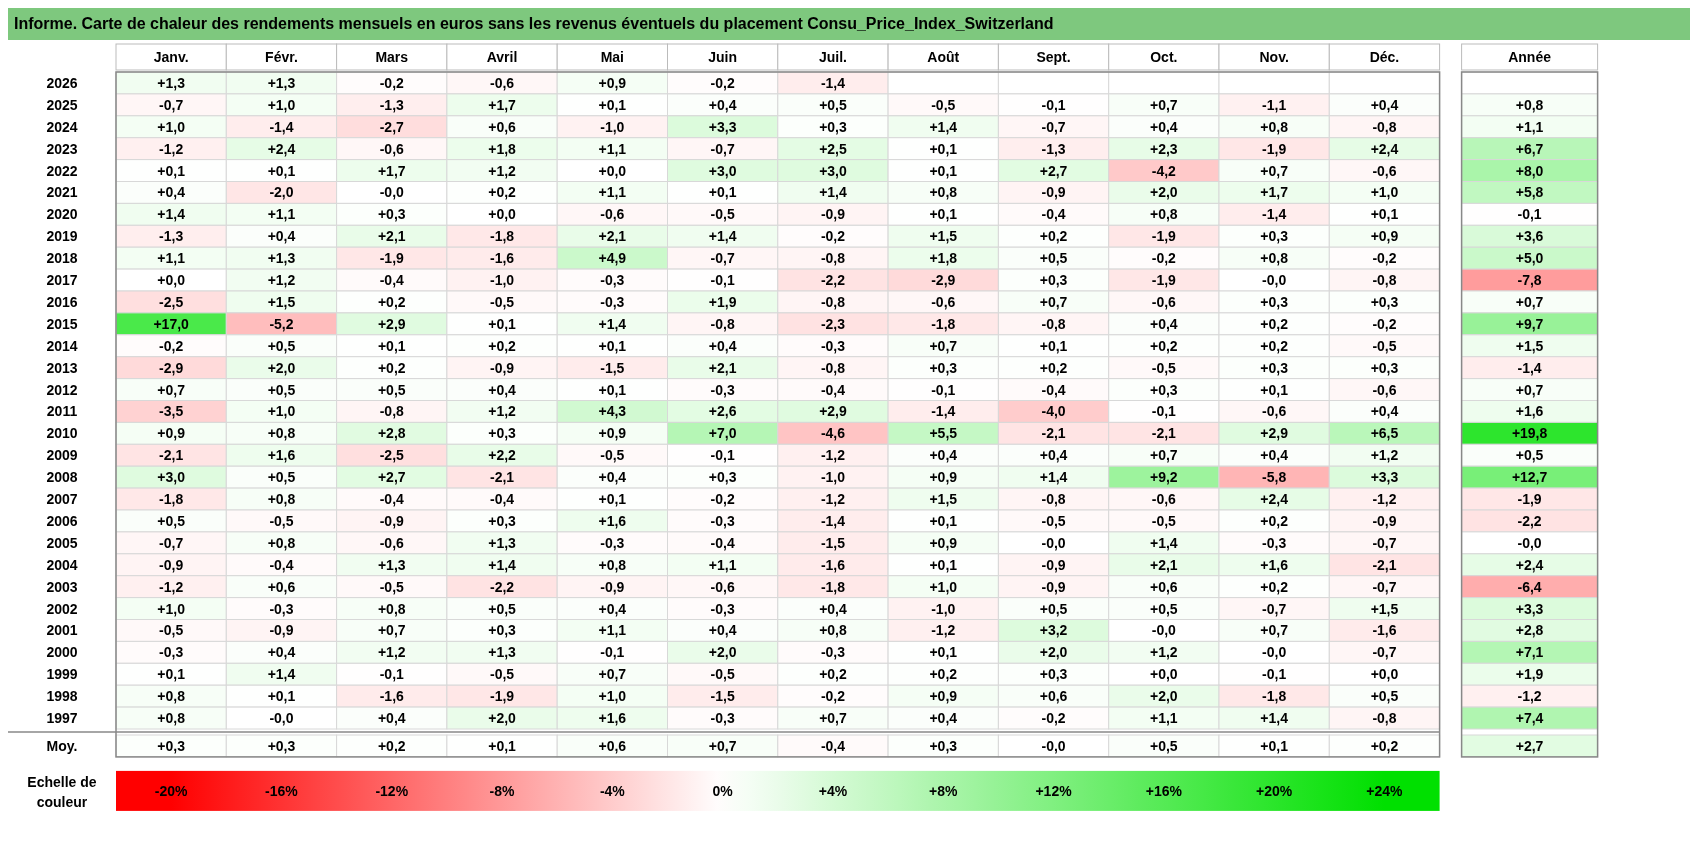 This screenshot has width=1698, height=848. What do you see at coordinates (62, 411) in the screenshot?
I see `y-tick-label: 2011` at bounding box center [62, 411].